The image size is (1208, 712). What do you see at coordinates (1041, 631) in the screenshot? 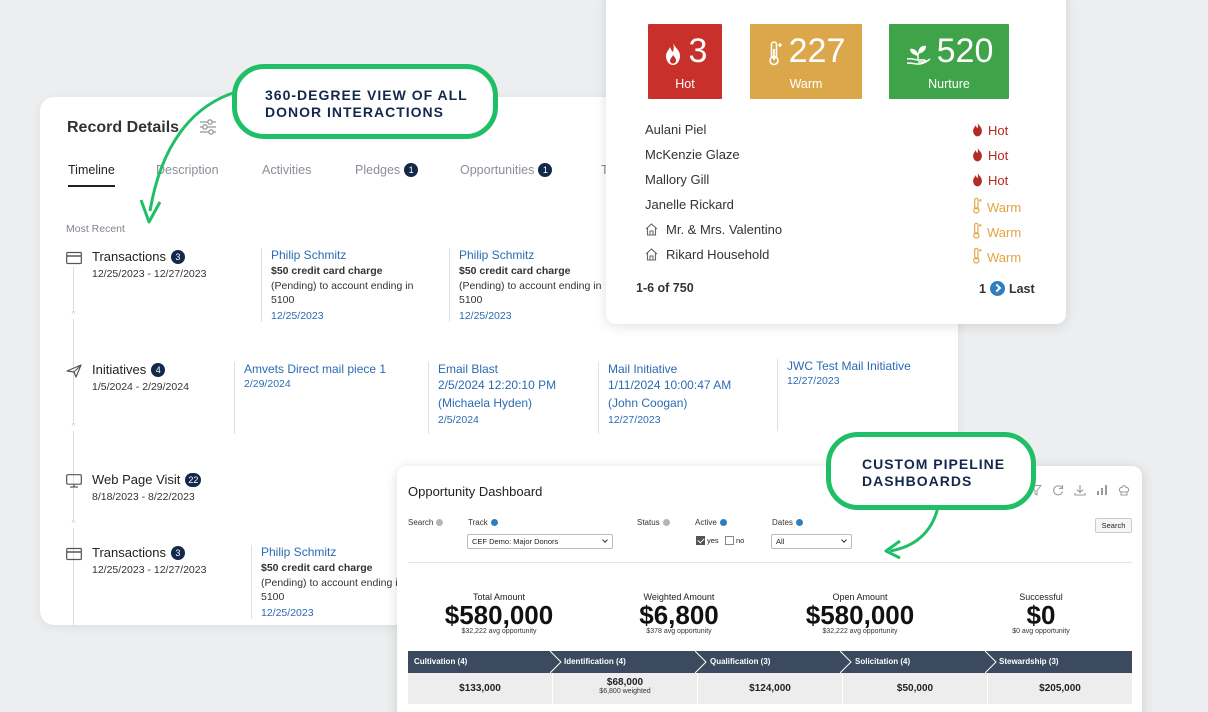
I see `metric-subtext: $0 avg opportunity` at bounding box center [1041, 631].